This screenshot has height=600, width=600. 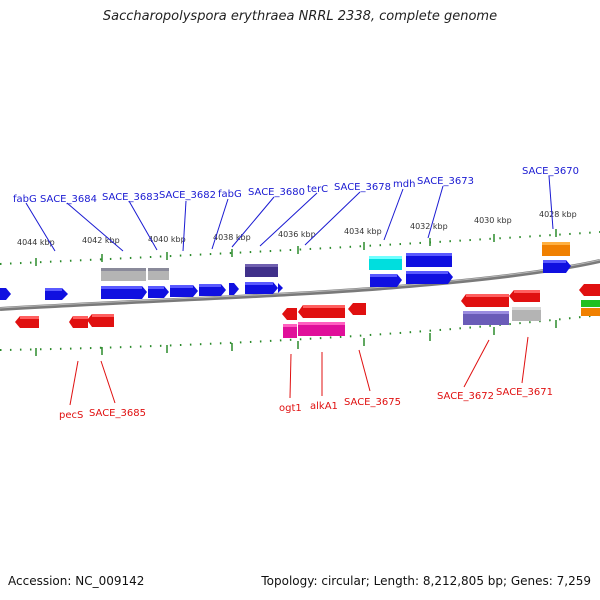 I want to click on feature-box-blue, so click(x=429, y=260).